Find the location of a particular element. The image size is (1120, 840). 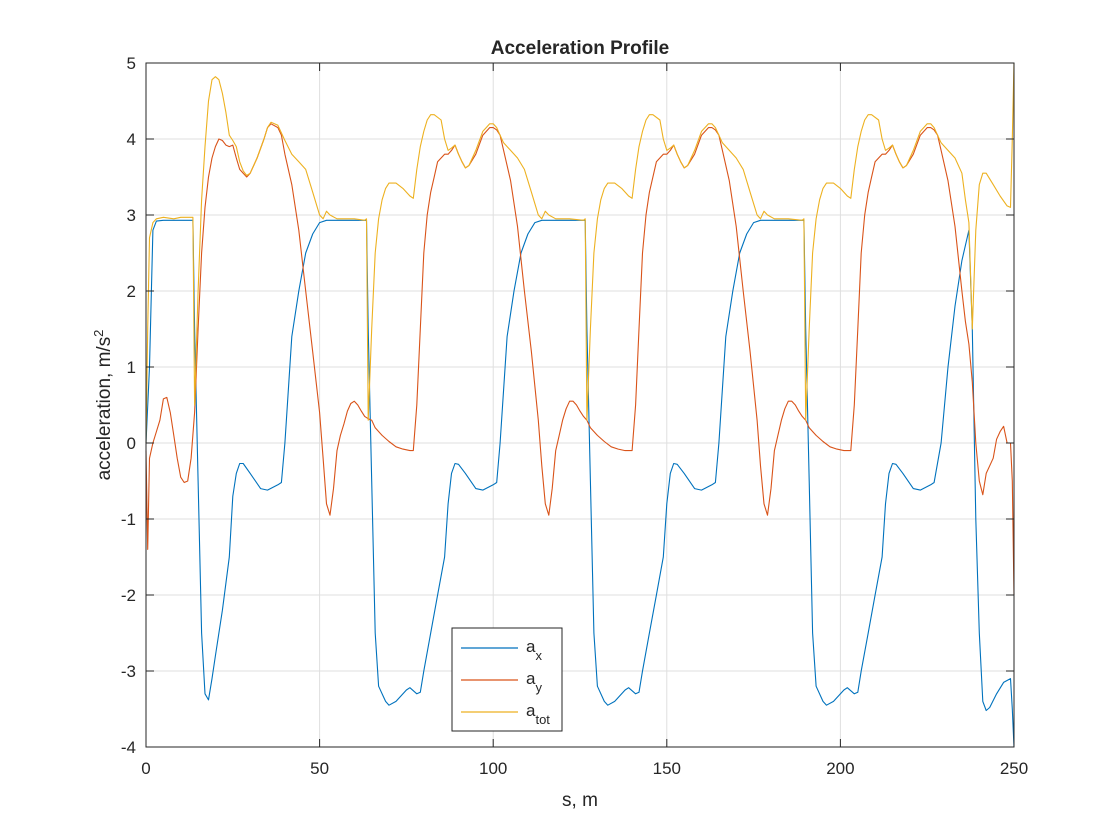

legend-label-subscript: y is located at coordinates (538, 687).